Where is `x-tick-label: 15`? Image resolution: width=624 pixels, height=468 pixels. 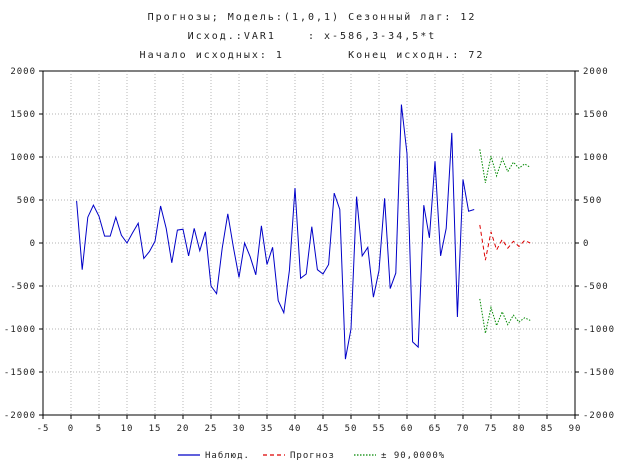 x-tick-label: 15 is located at coordinates (155, 429).